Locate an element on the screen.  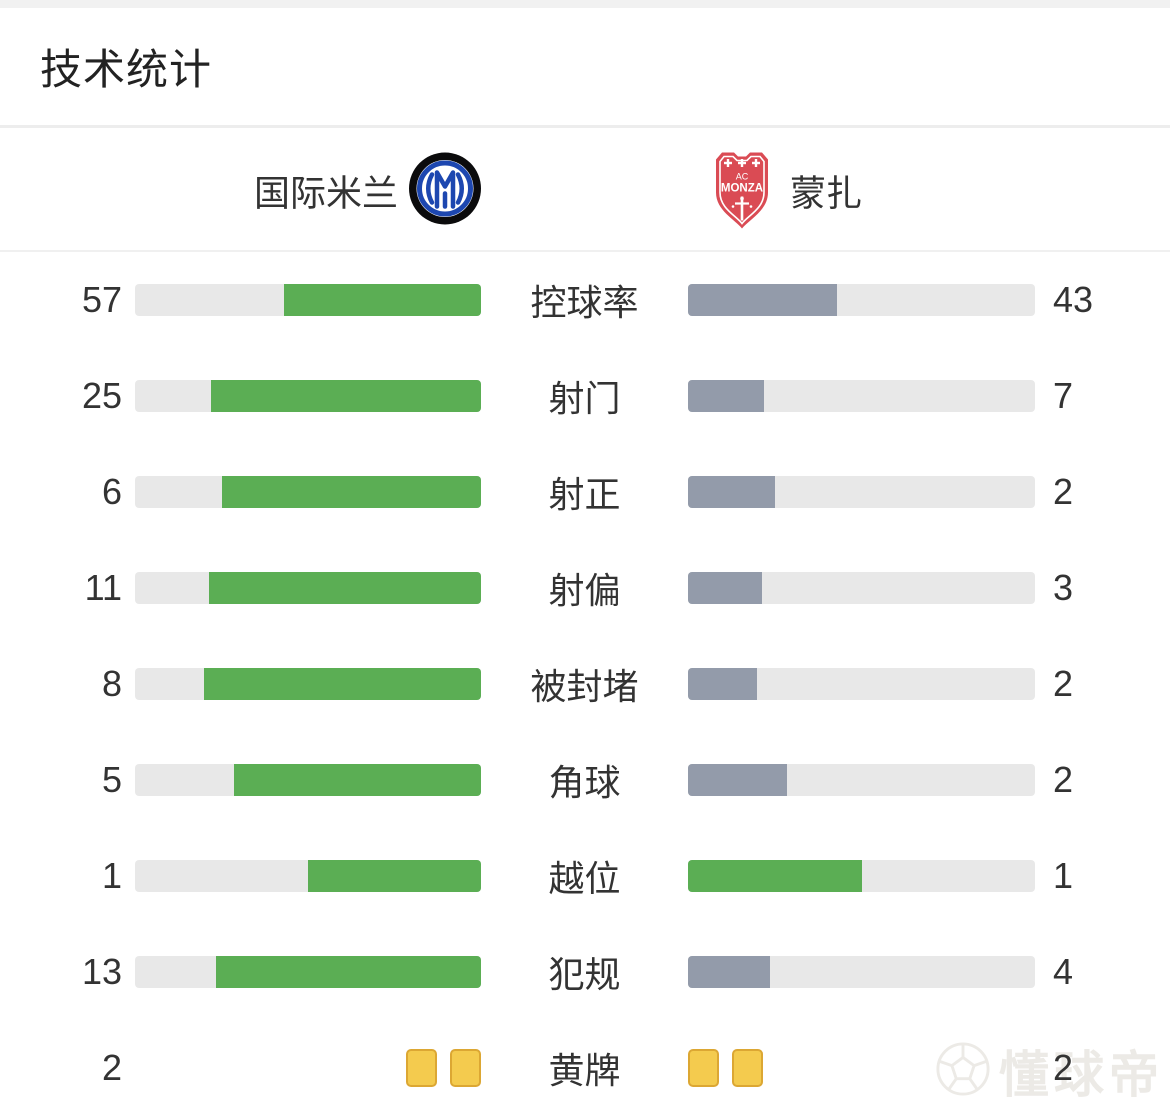
stat-label: 射门 is located at coordinates (584, 398).